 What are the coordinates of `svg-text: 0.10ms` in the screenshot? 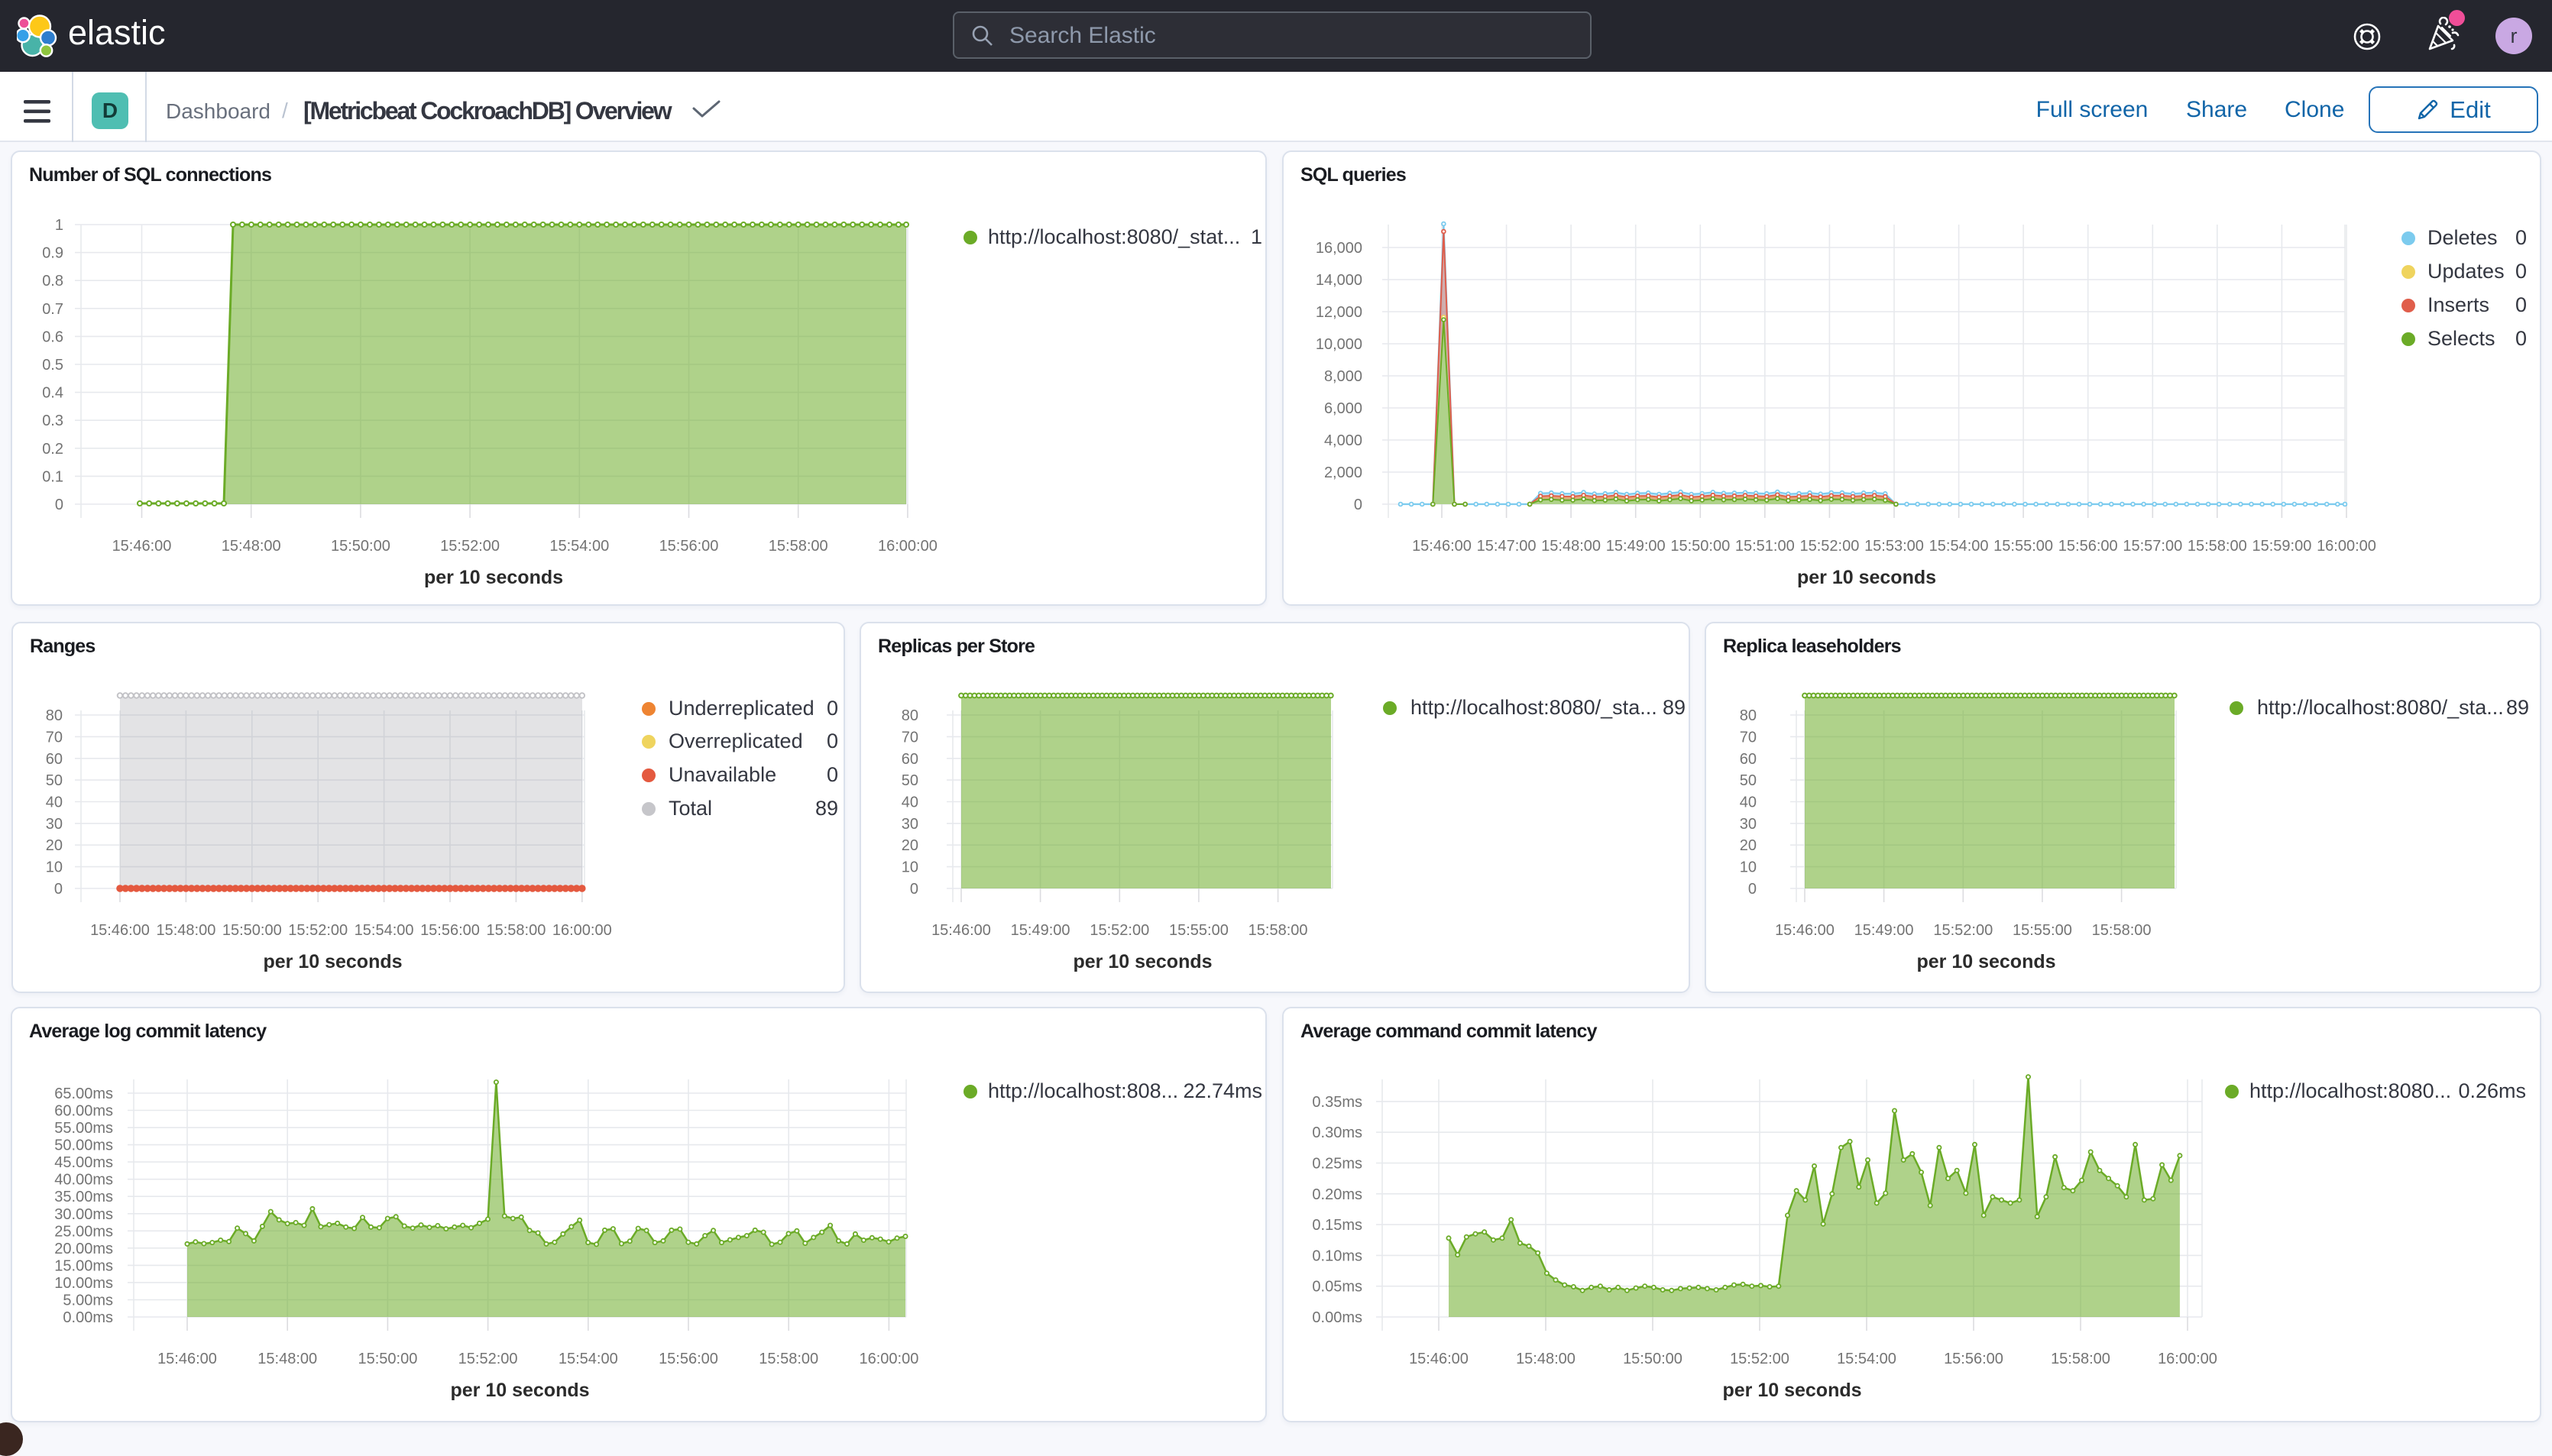 It's located at (1337, 1255).